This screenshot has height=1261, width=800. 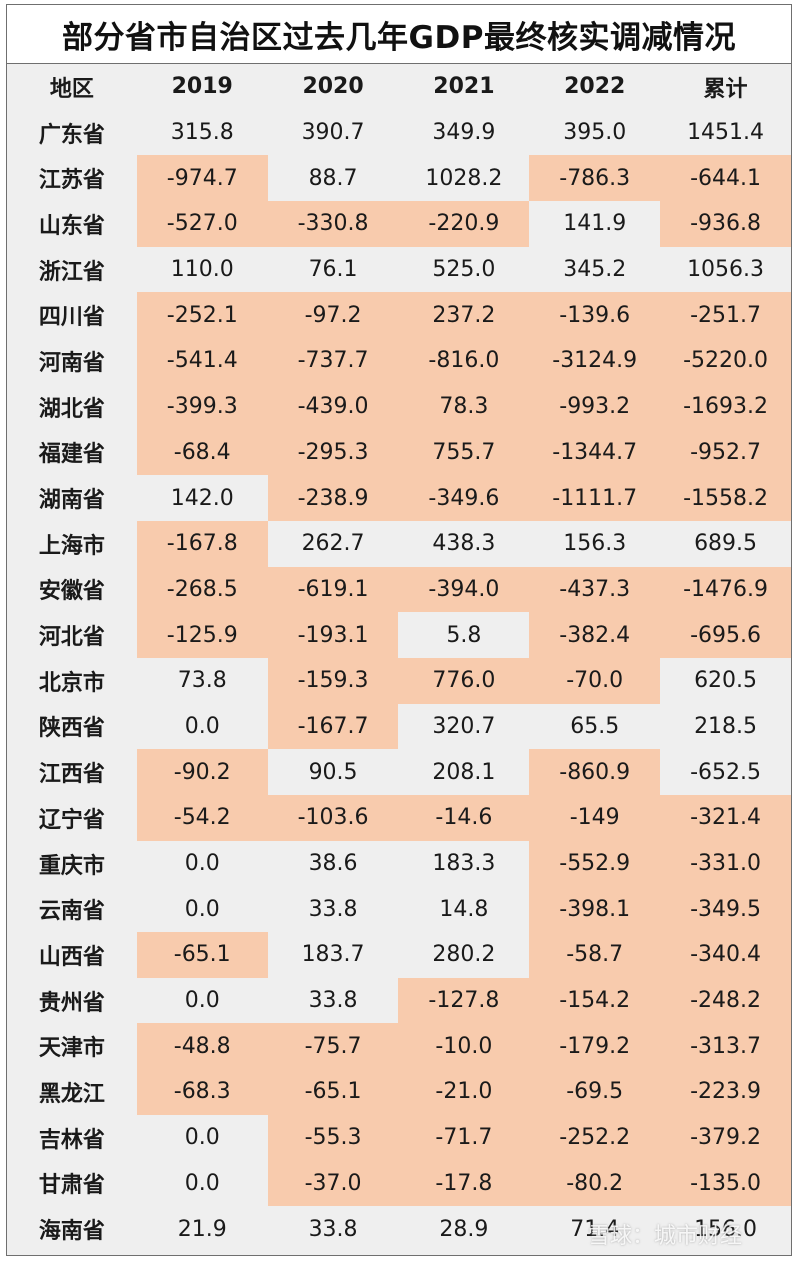 I want to click on page-title: 部分省市自治区过去几年GDP最终核实调减情况, so click(x=399, y=34).